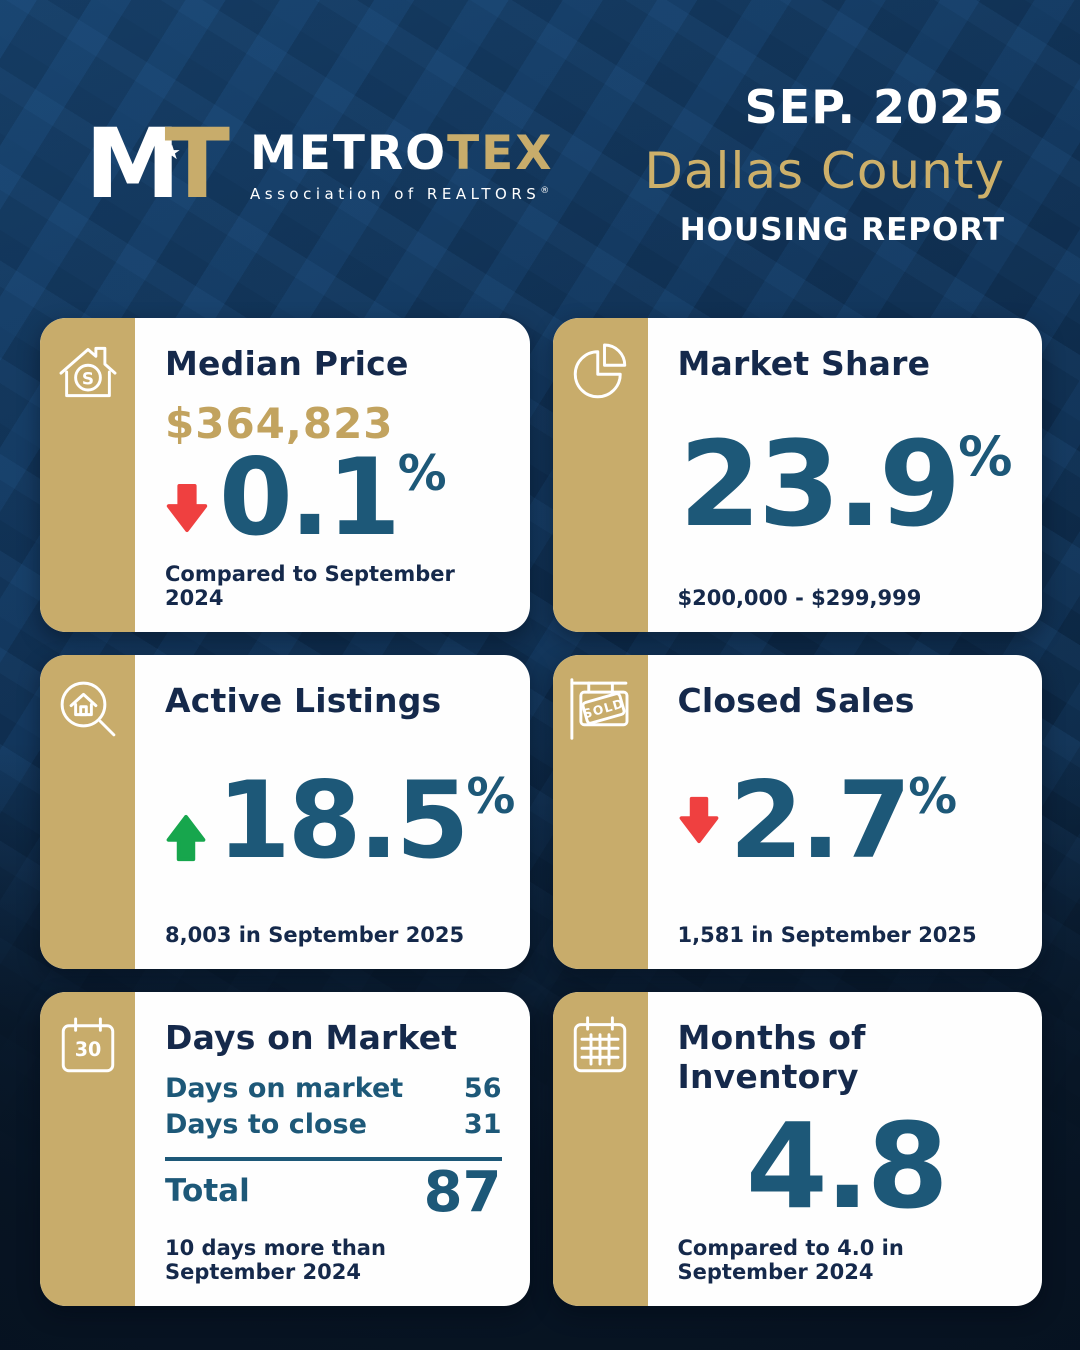 Image resolution: width=1080 pixels, height=1350 pixels. What do you see at coordinates (310, 586) in the screenshot?
I see `card-note: Compared to September 2024` at bounding box center [310, 586].